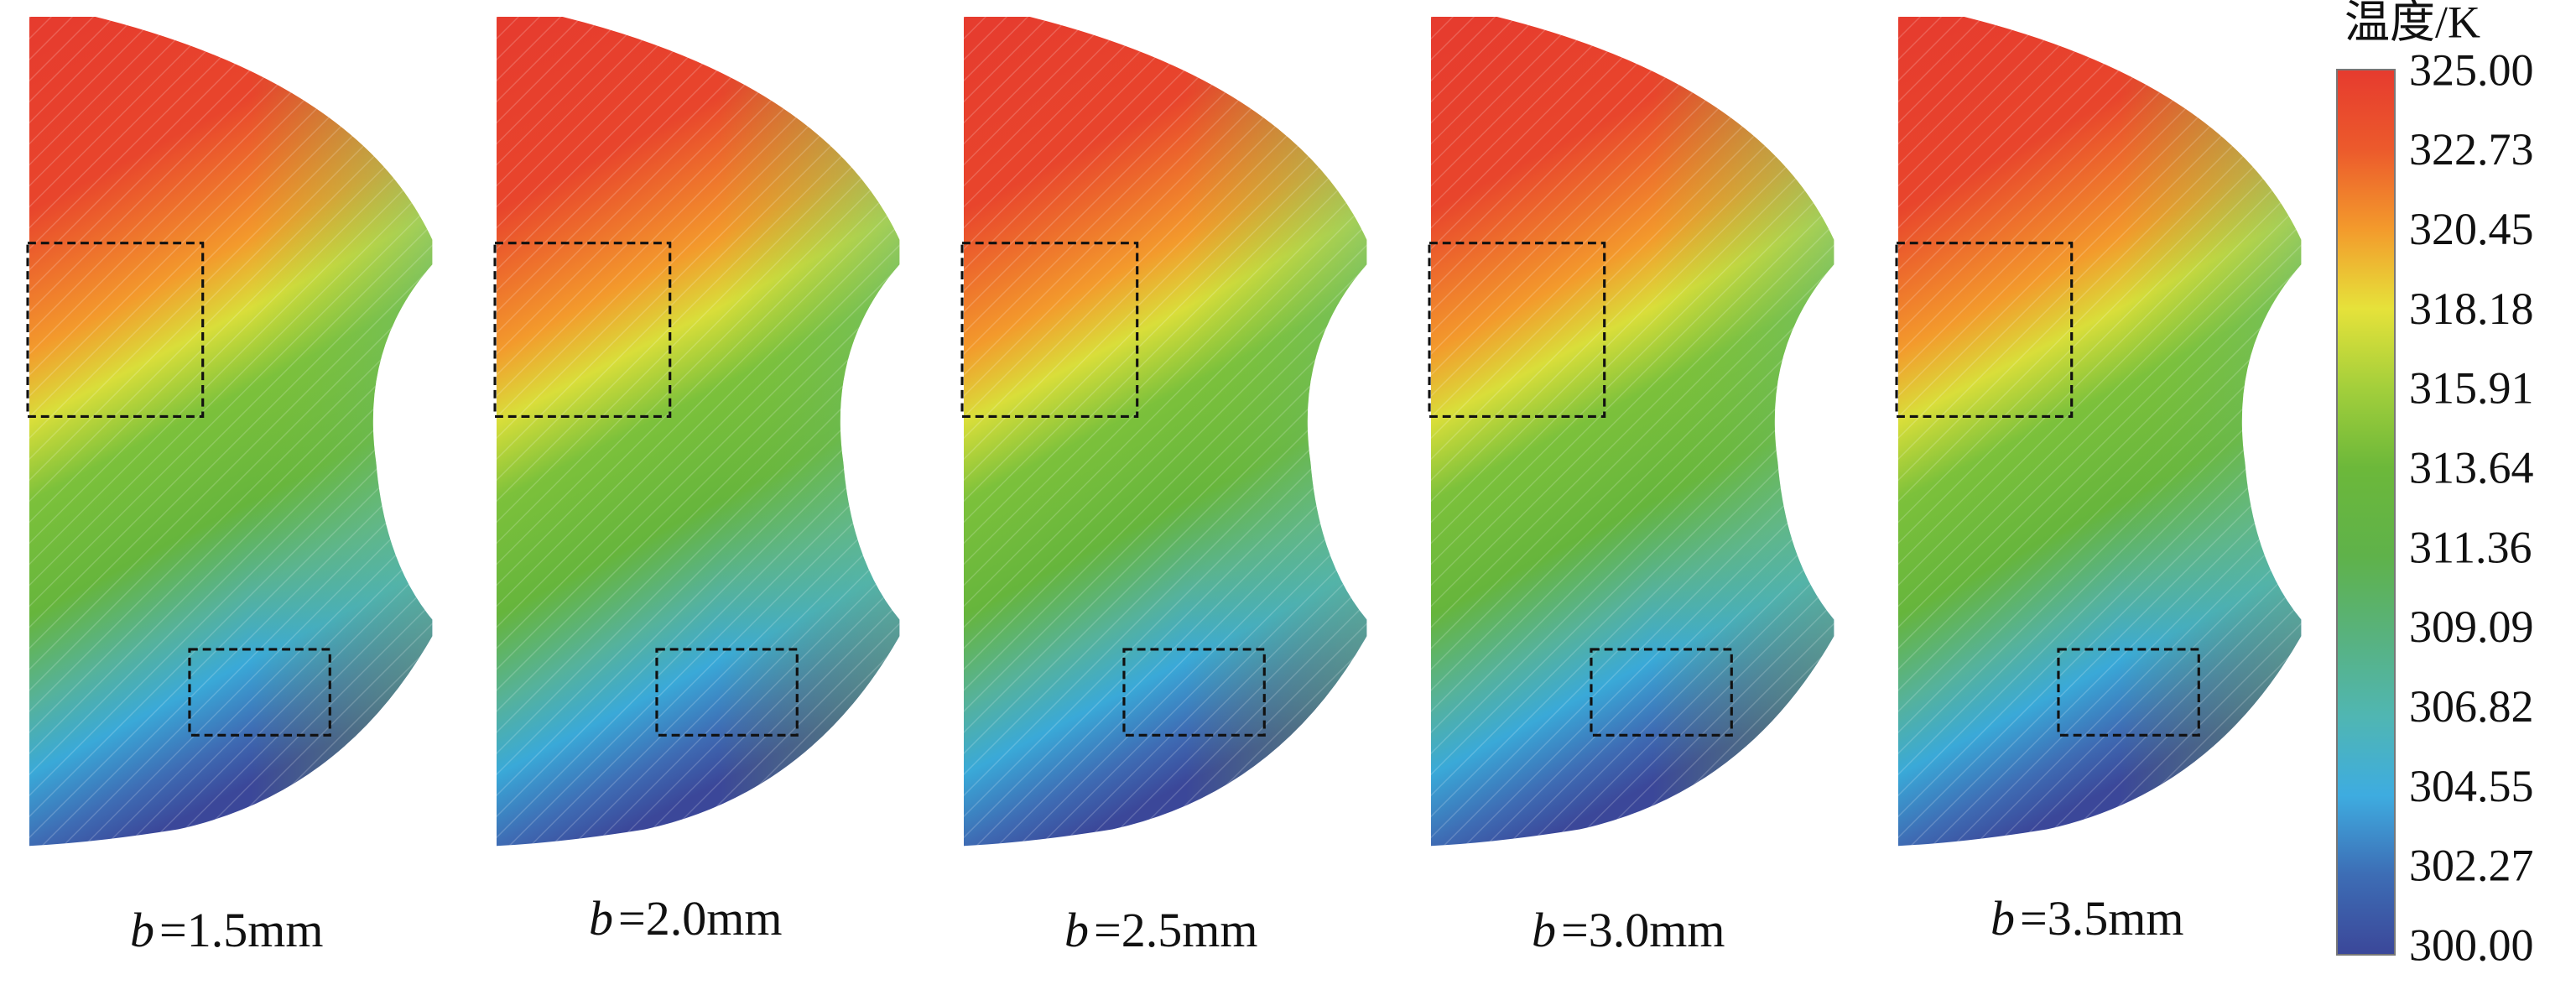 The image size is (2576, 990). What do you see at coordinates (2471, 627) in the screenshot?
I see `colorbar-tick-label: 309.09` at bounding box center [2471, 627].